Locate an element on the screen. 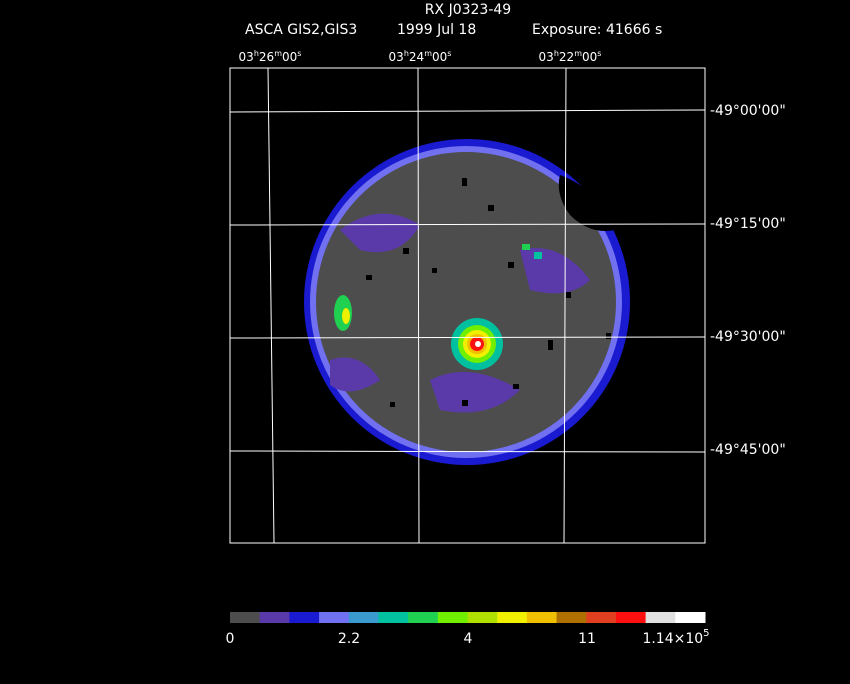 This screenshot has width=850, height=684. exposure: Exposure: 41666 s is located at coordinates (597, 30).